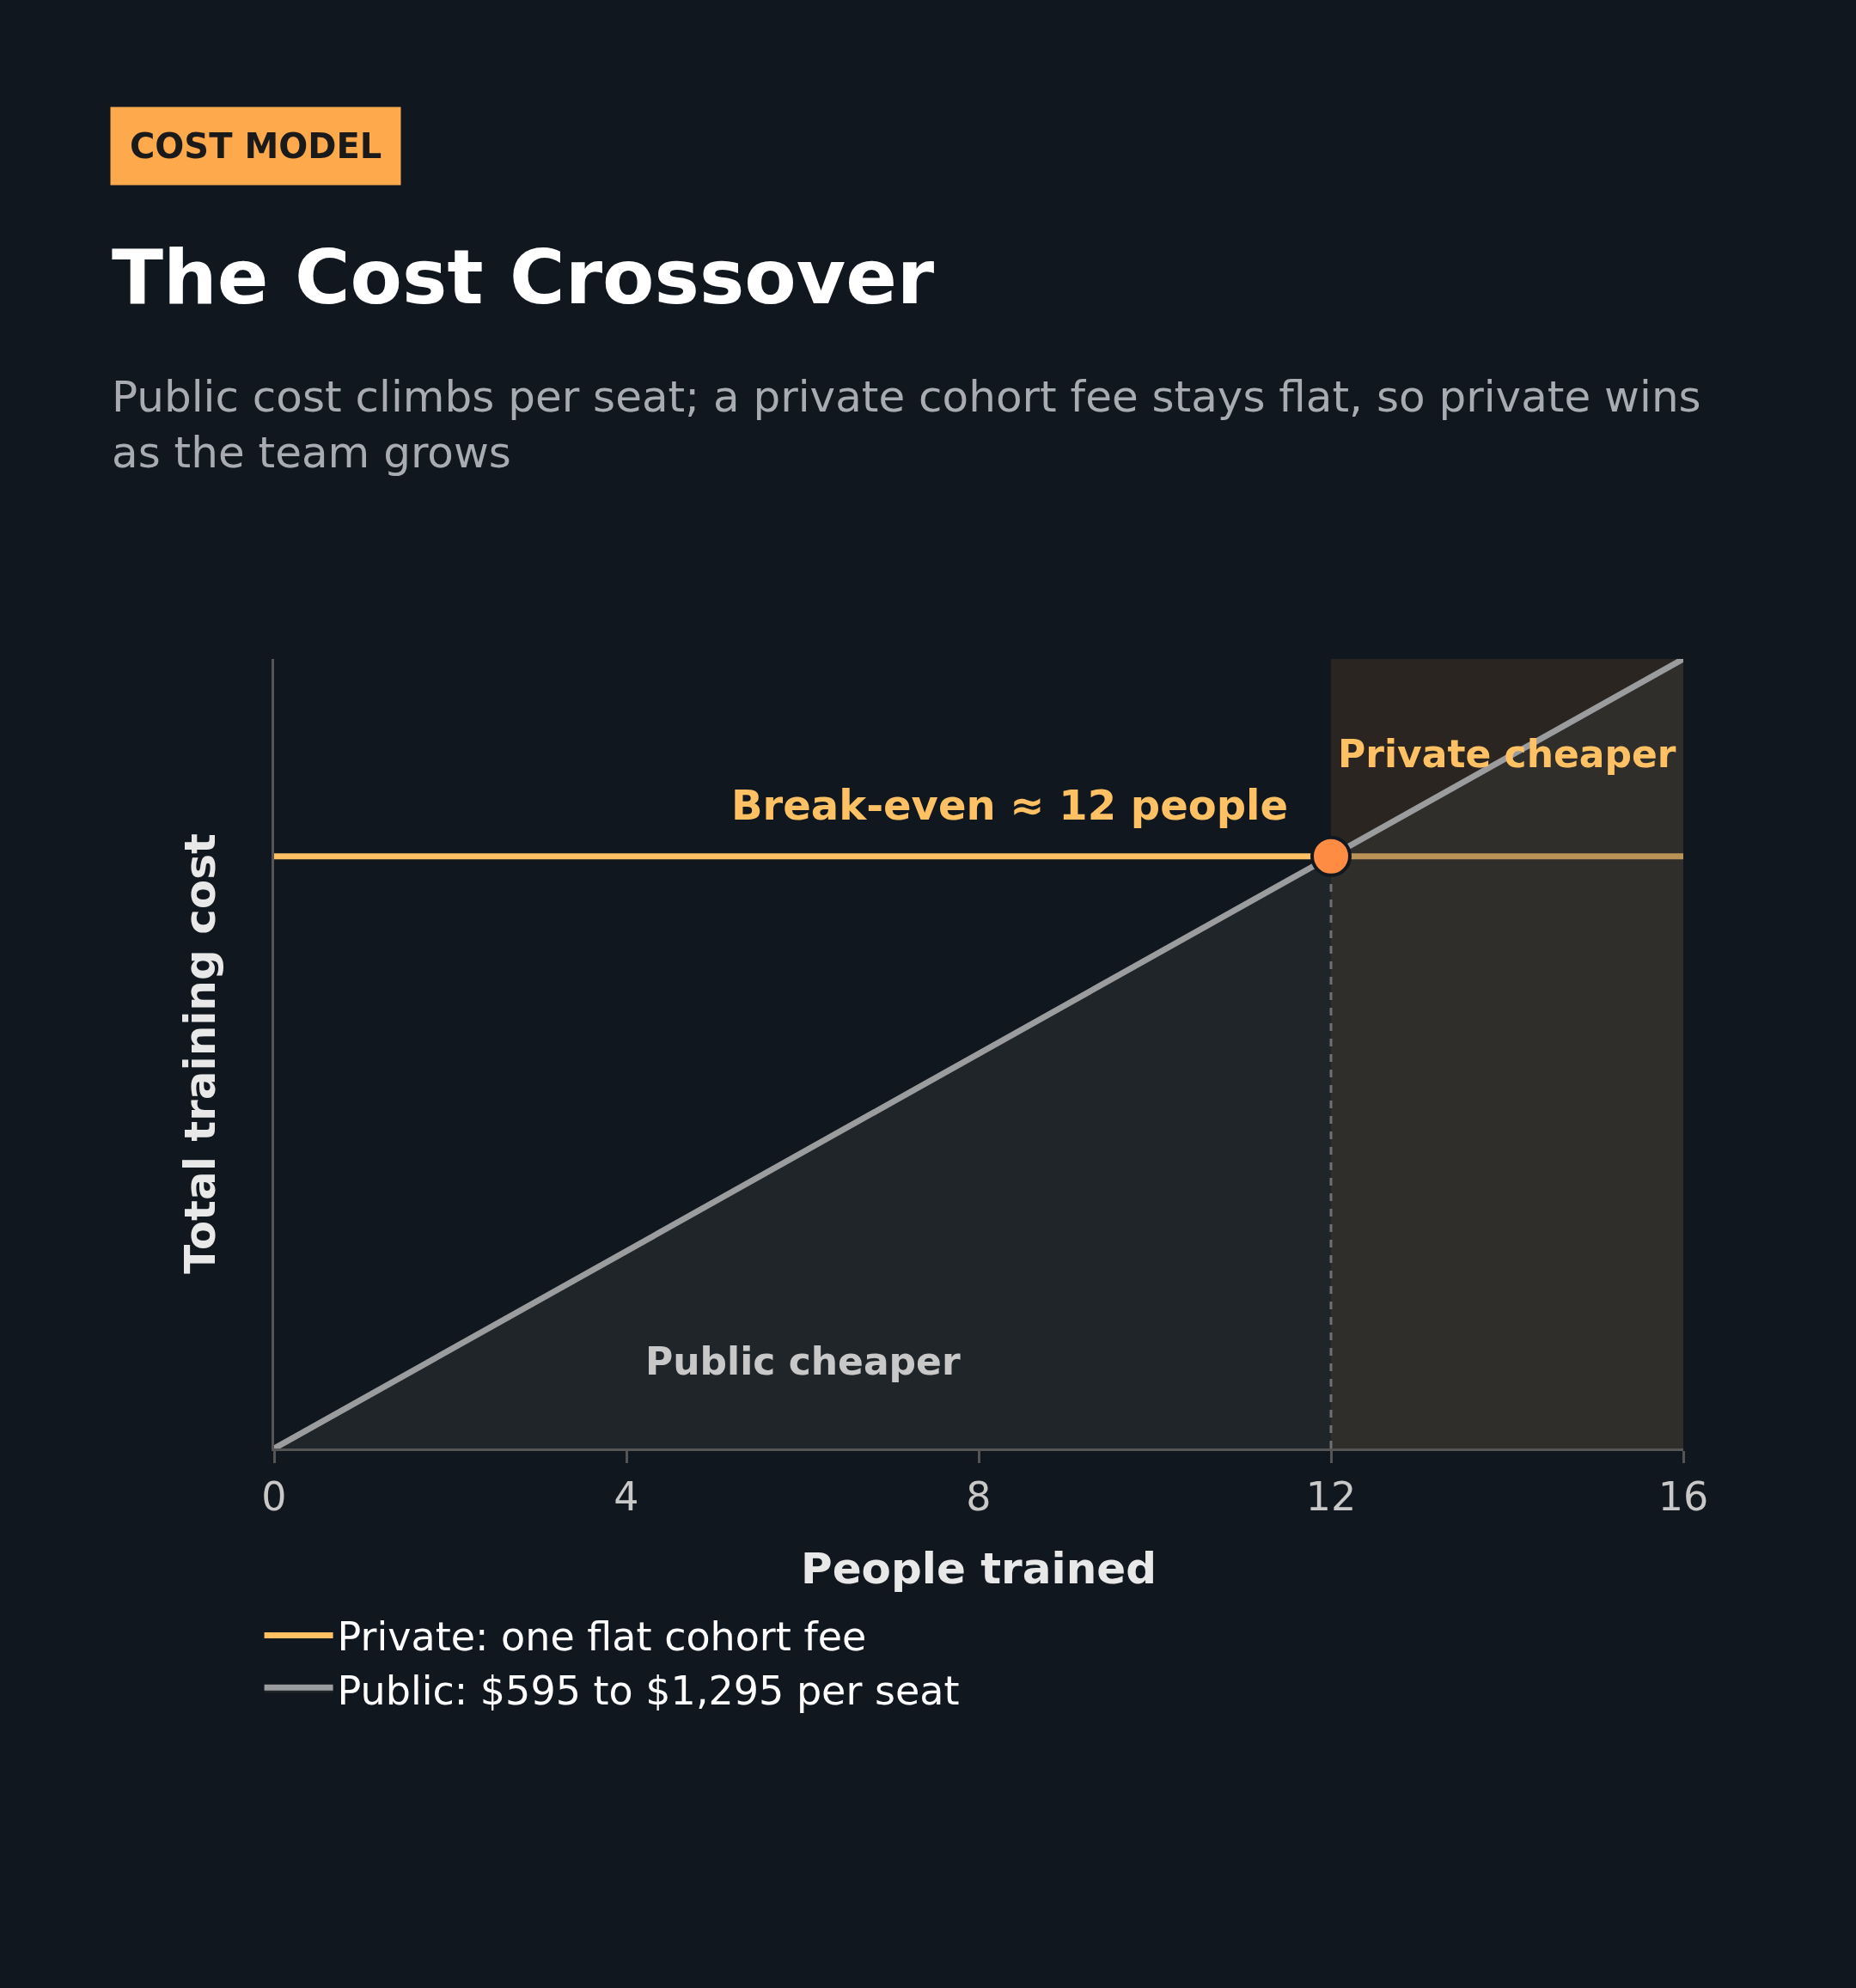 This screenshot has height=1988, width=1856. What do you see at coordinates (1507, 754) in the screenshot?
I see `band-label: Private cheaper` at bounding box center [1507, 754].